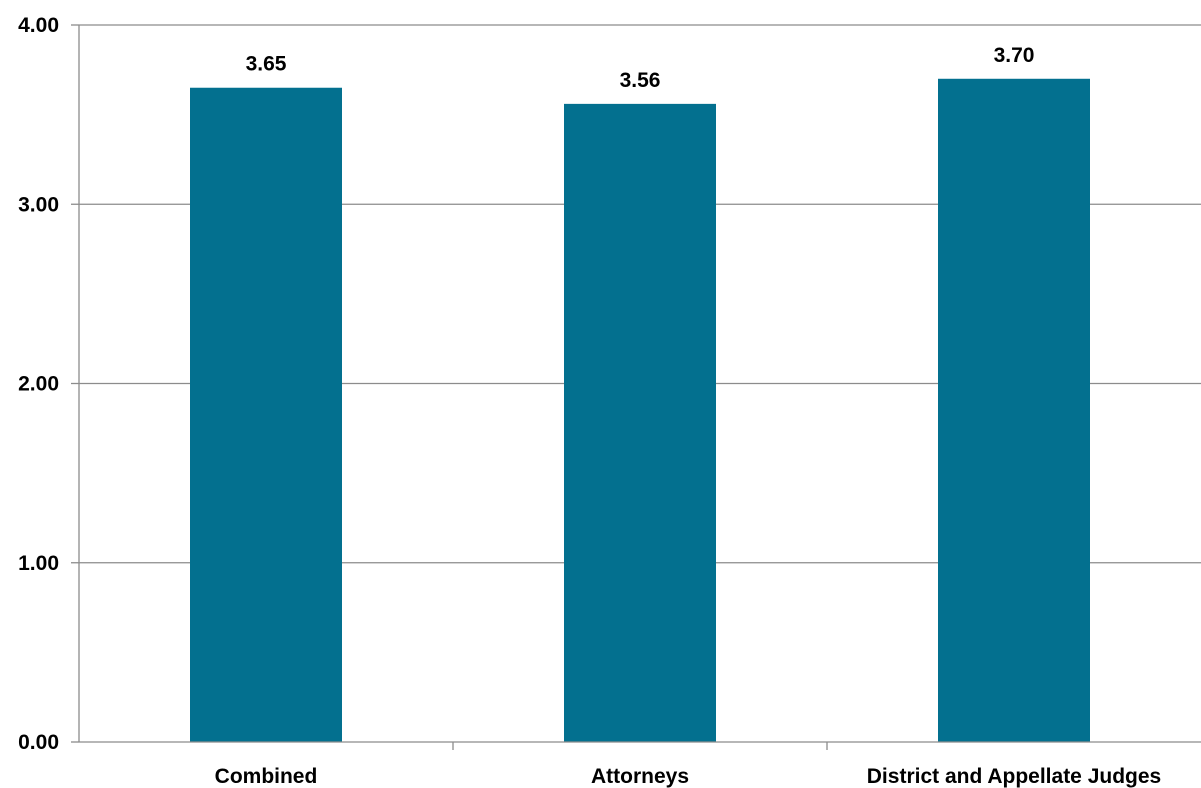 Image resolution: width=1201 pixels, height=788 pixels. What do you see at coordinates (640, 776) in the screenshot?
I see `x-category-label: Attorneys` at bounding box center [640, 776].